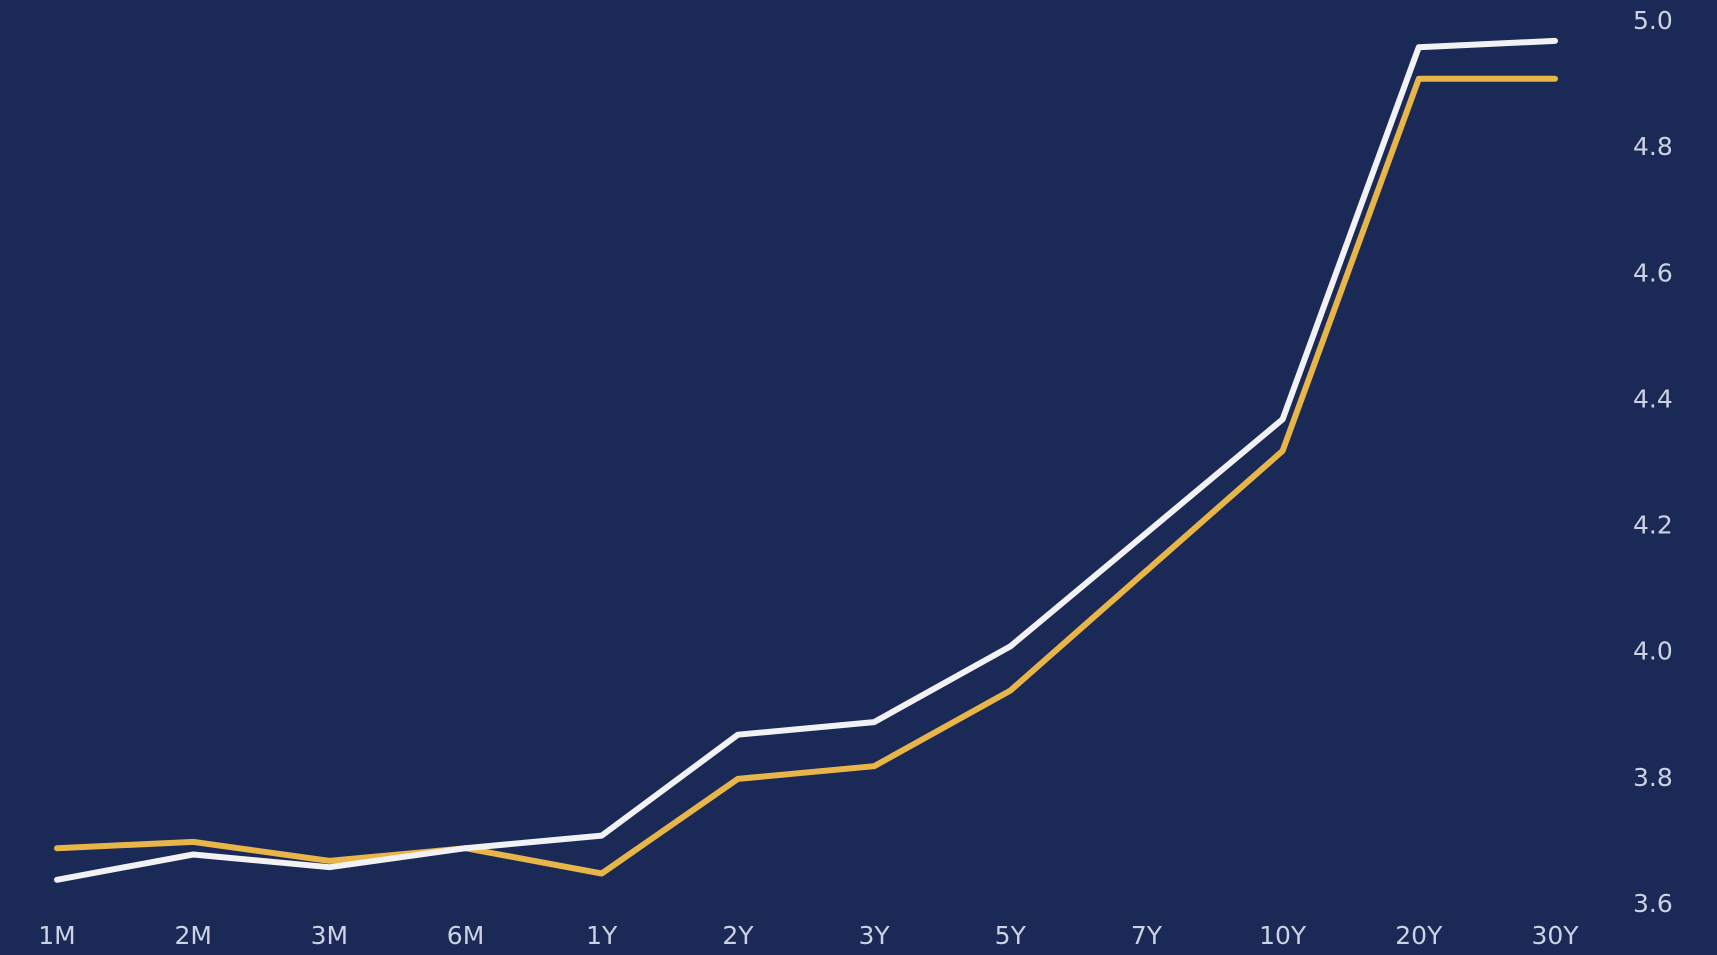 The height and width of the screenshot is (955, 1717). I want to click on y-tick-label: 5.0, so click(1653, 20).